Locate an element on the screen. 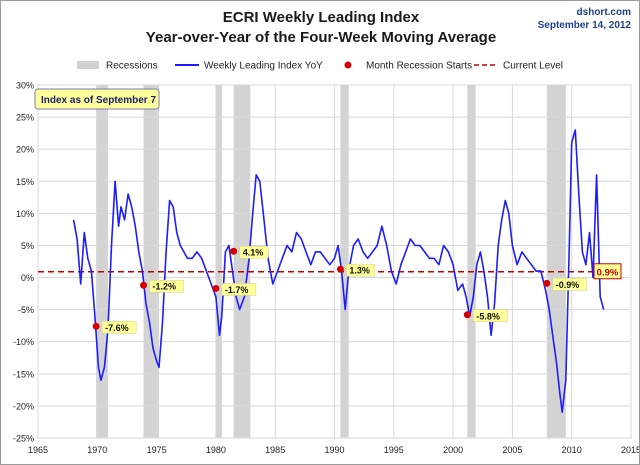 Image resolution: width=640 pixels, height=465 pixels. y-tick-label: 30% is located at coordinates (25, 86).